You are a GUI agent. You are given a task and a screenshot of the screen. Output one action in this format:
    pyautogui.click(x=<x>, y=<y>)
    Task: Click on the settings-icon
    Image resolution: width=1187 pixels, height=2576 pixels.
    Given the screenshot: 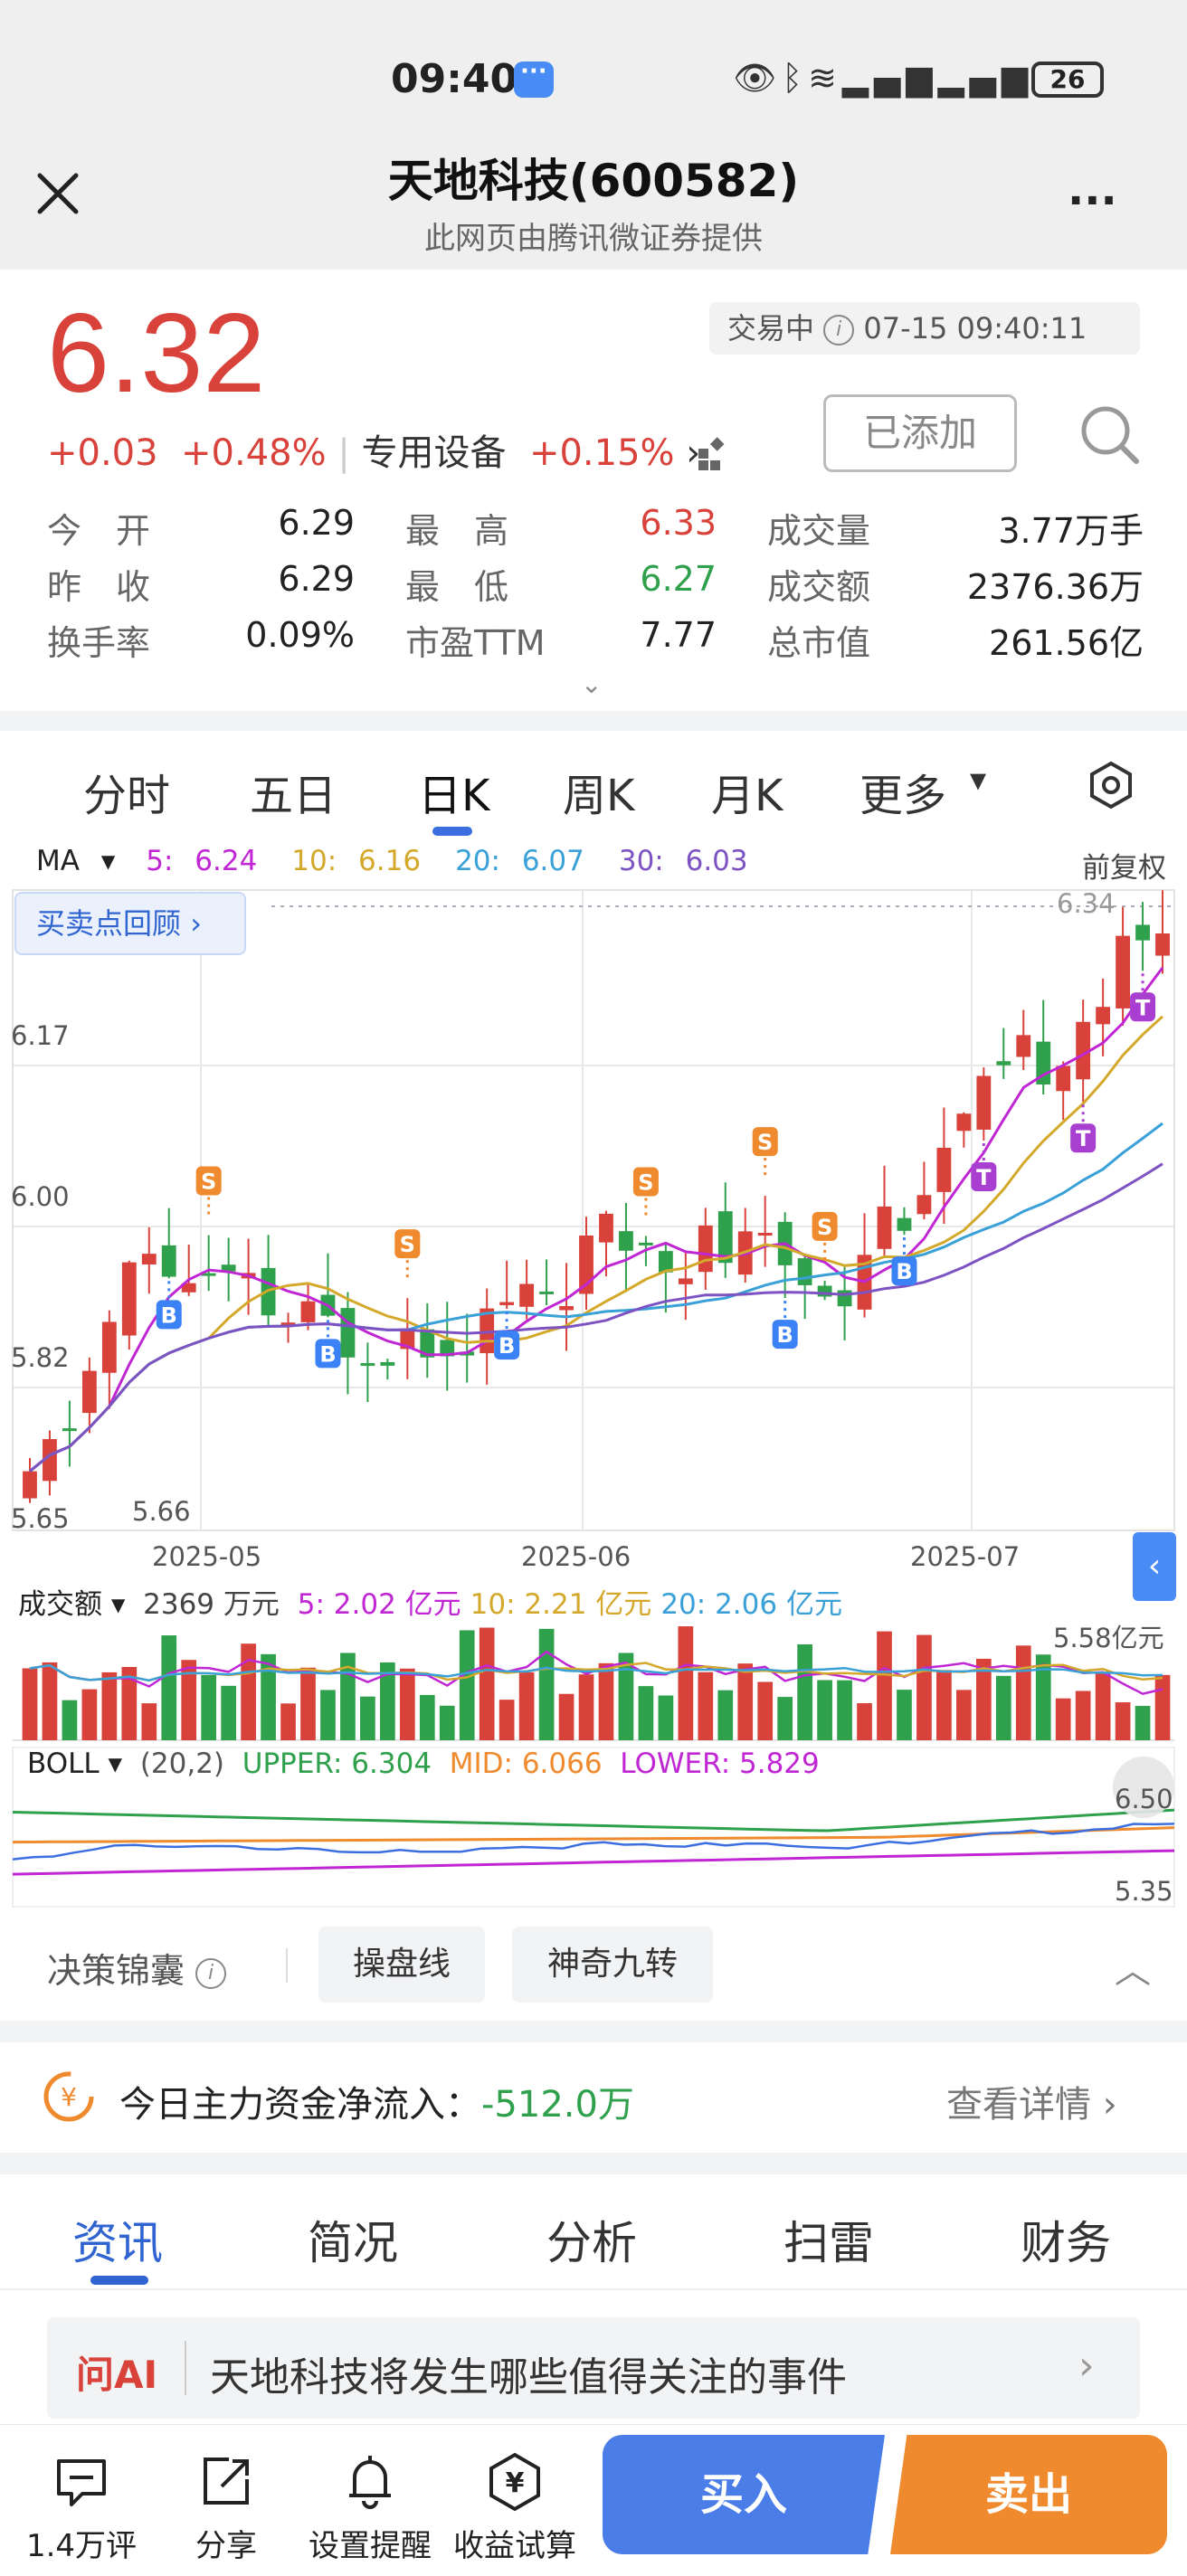 What is the action you would take?
    pyautogui.click(x=1111, y=785)
    